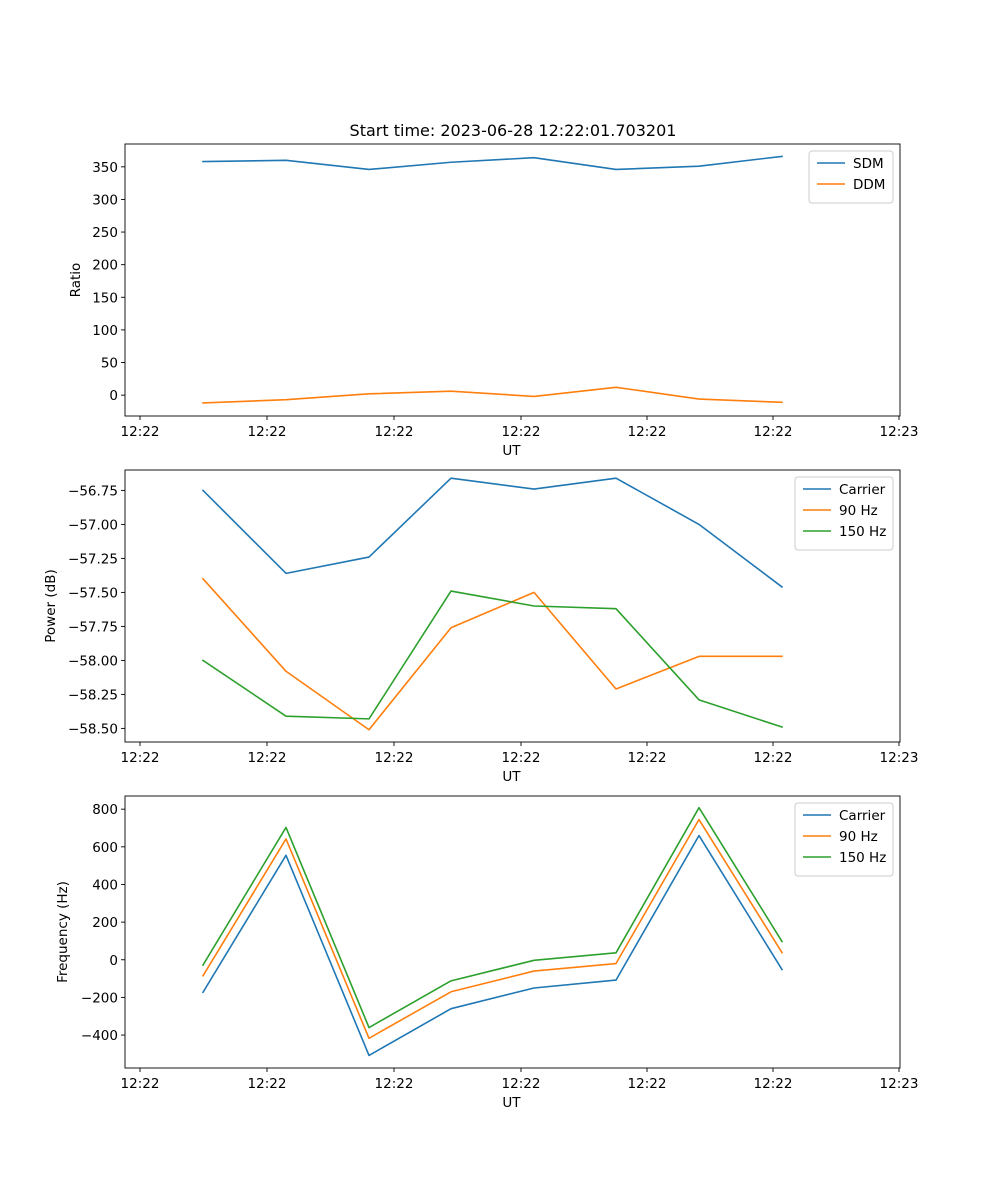 Image resolution: width=1000 pixels, height=1200 pixels. I want to click on y-tick-label: 150, so click(105, 298).